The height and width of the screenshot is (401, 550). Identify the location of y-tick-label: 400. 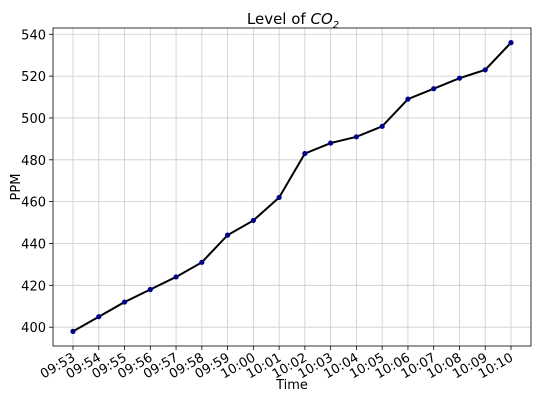
(33, 328).